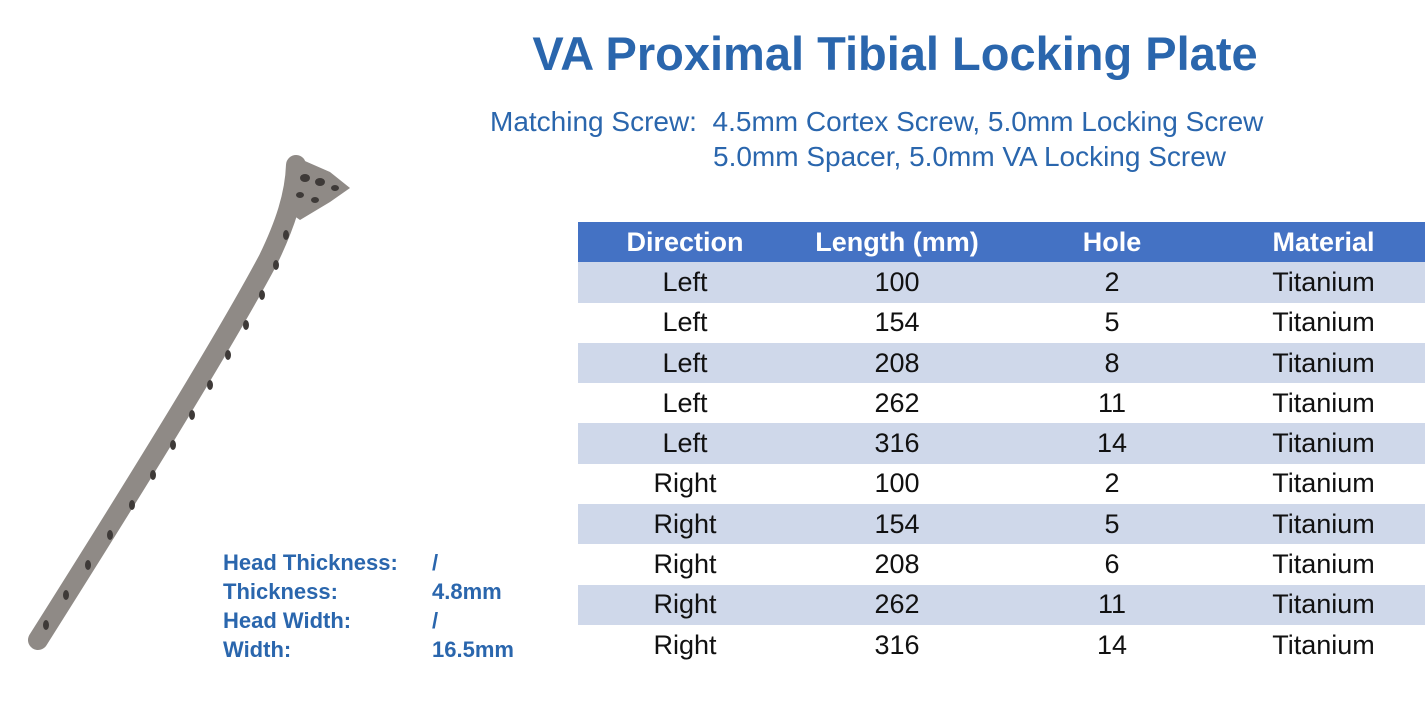 The height and width of the screenshot is (710, 1425). I want to click on spec-value: 16.5mm, so click(473, 649).